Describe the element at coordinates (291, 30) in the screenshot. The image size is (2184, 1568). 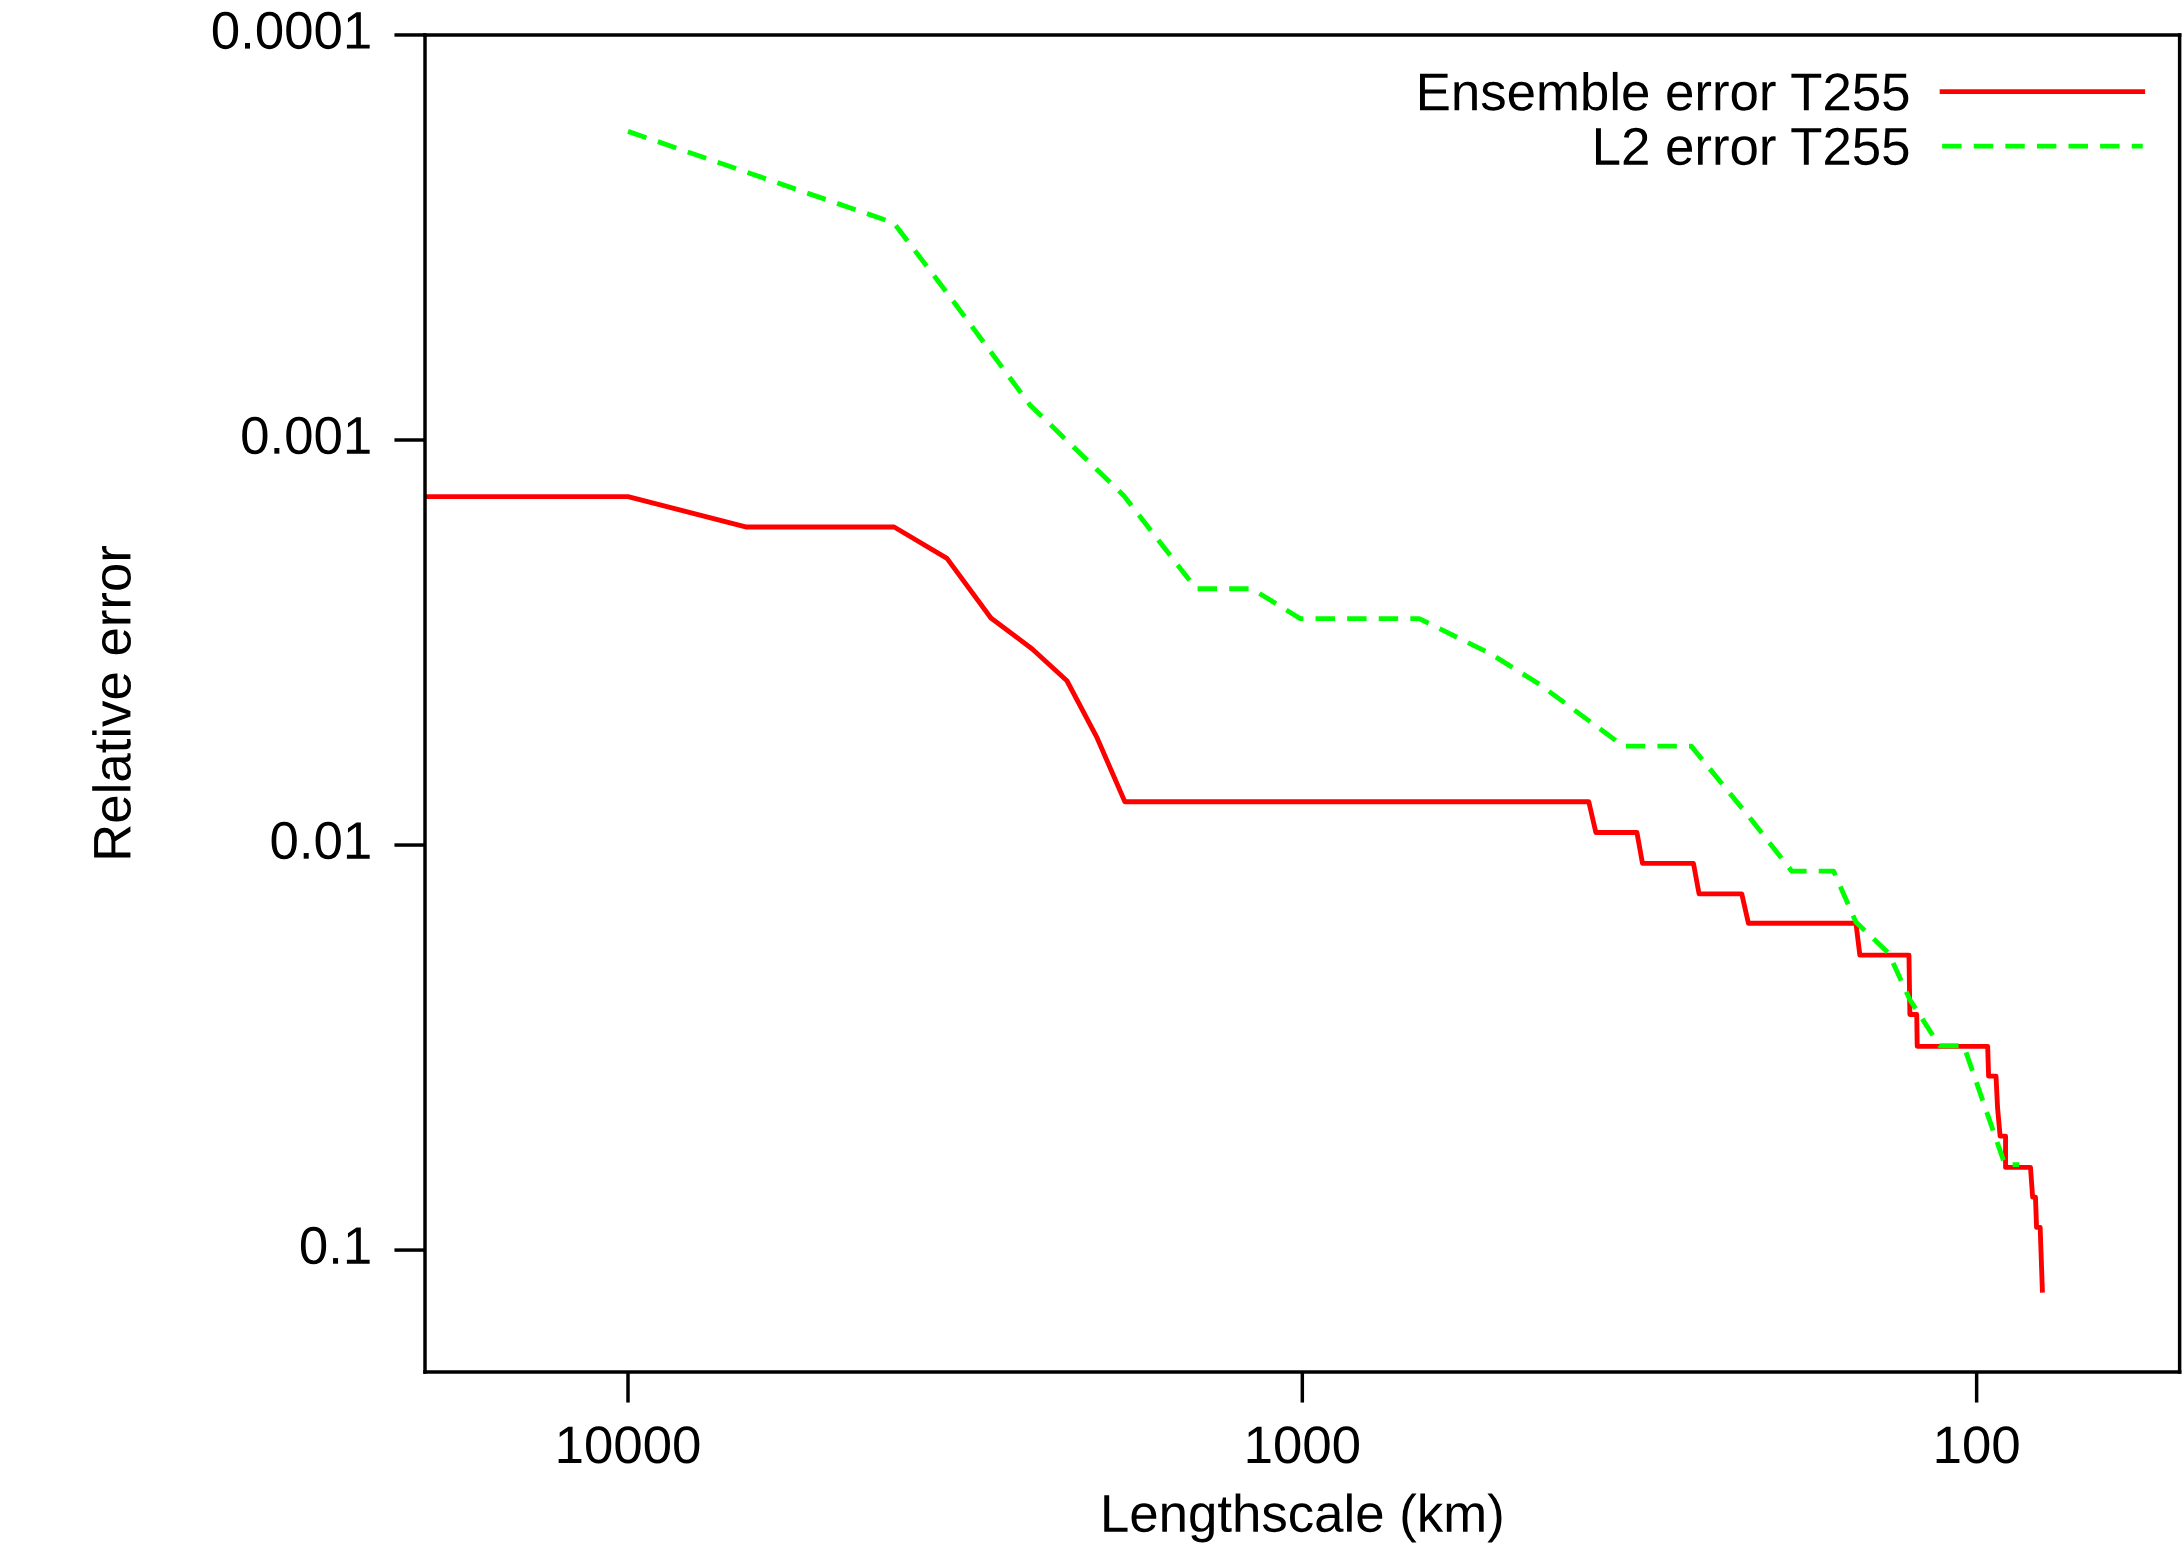
I see `y-tick-label: 0.0001` at that location.